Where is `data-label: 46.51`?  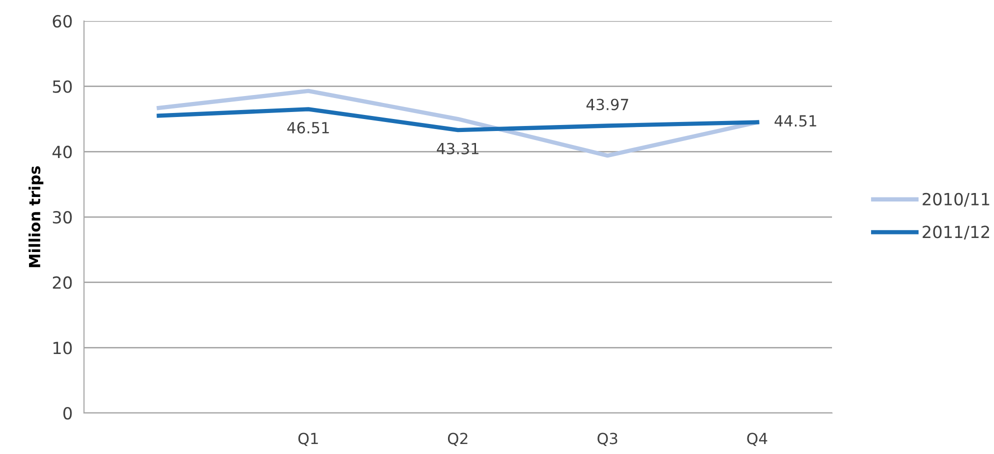
data-label: 46.51 is located at coordinates (308, 128).